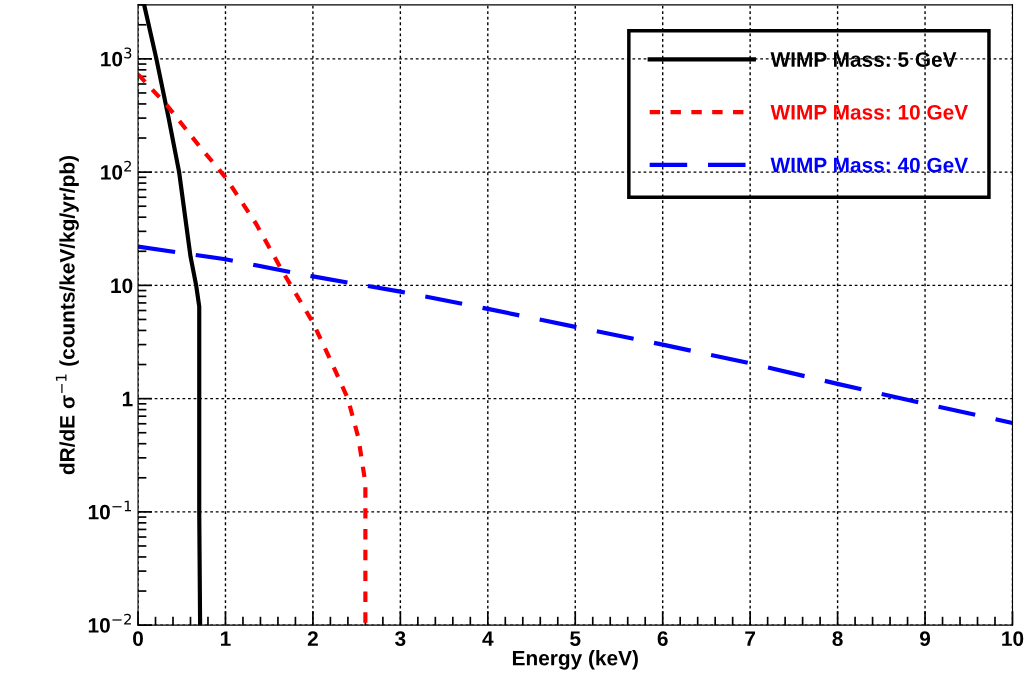 This screenshot has width=1030, height=690. I want to click on text: WIMP Mass: 5 GeV, so click(863, 59).